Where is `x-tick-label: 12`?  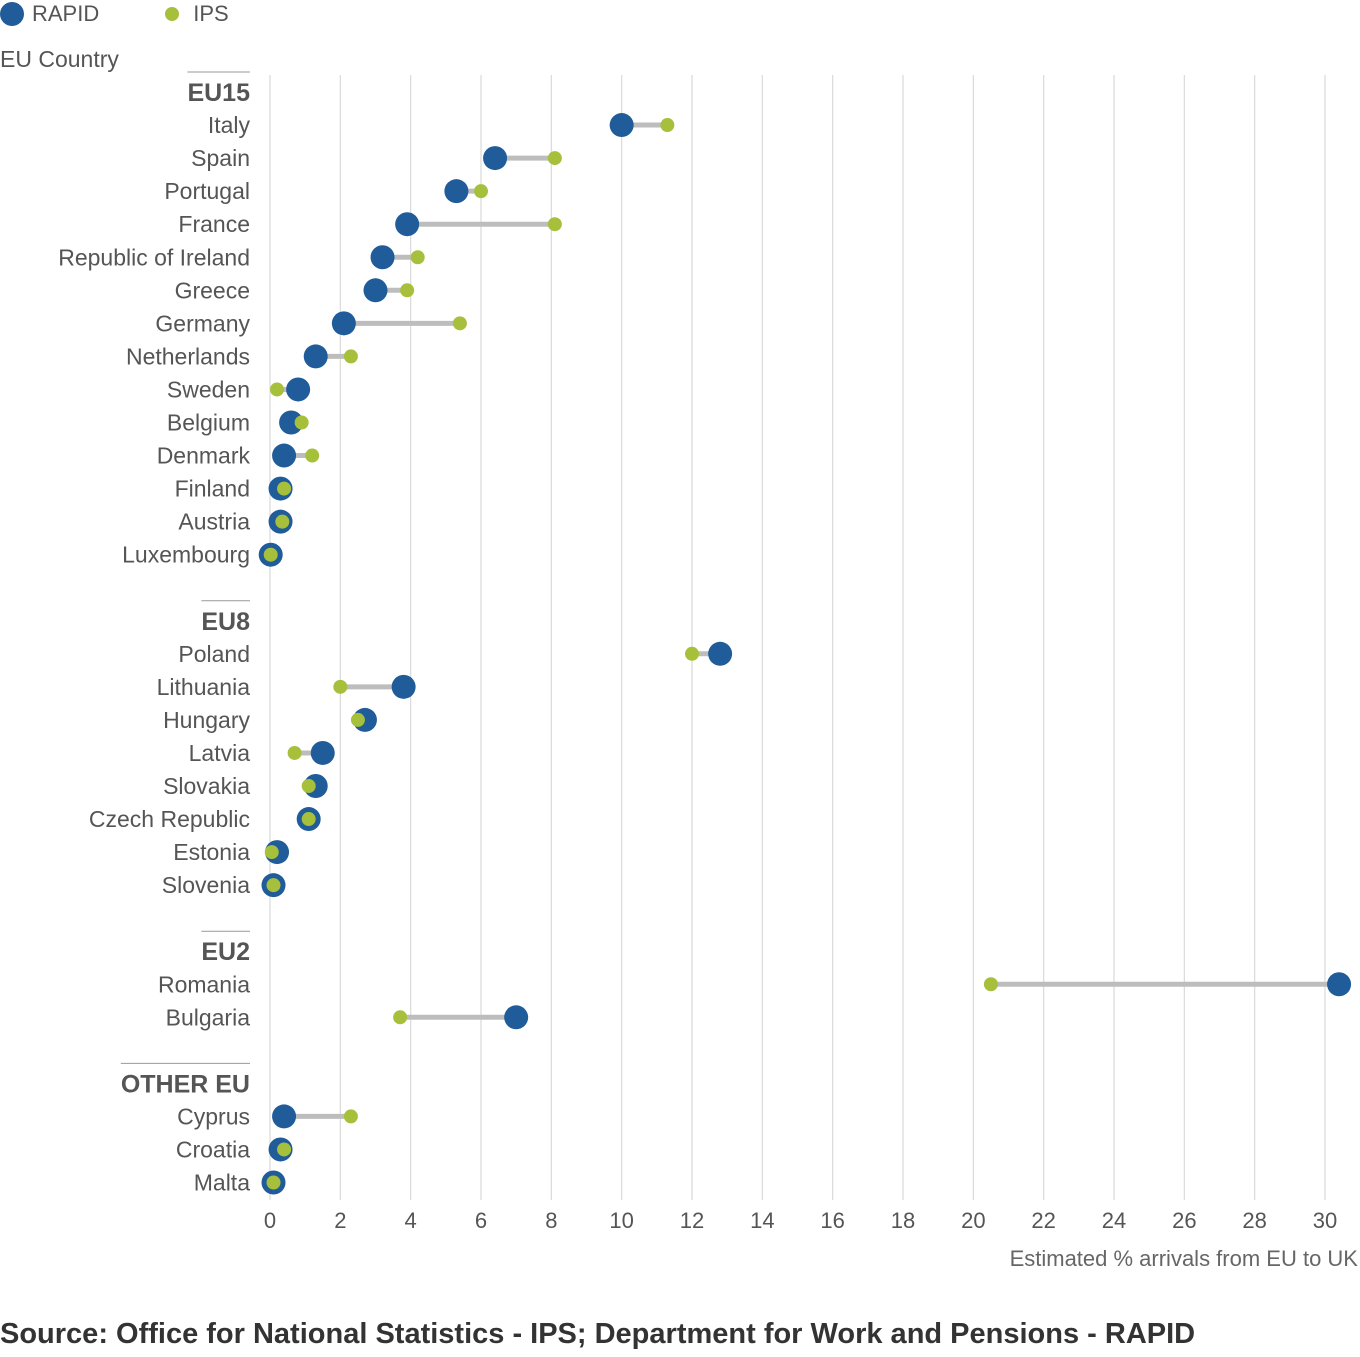
x-tick-label: 12 is located at coordinates (692, 1220).